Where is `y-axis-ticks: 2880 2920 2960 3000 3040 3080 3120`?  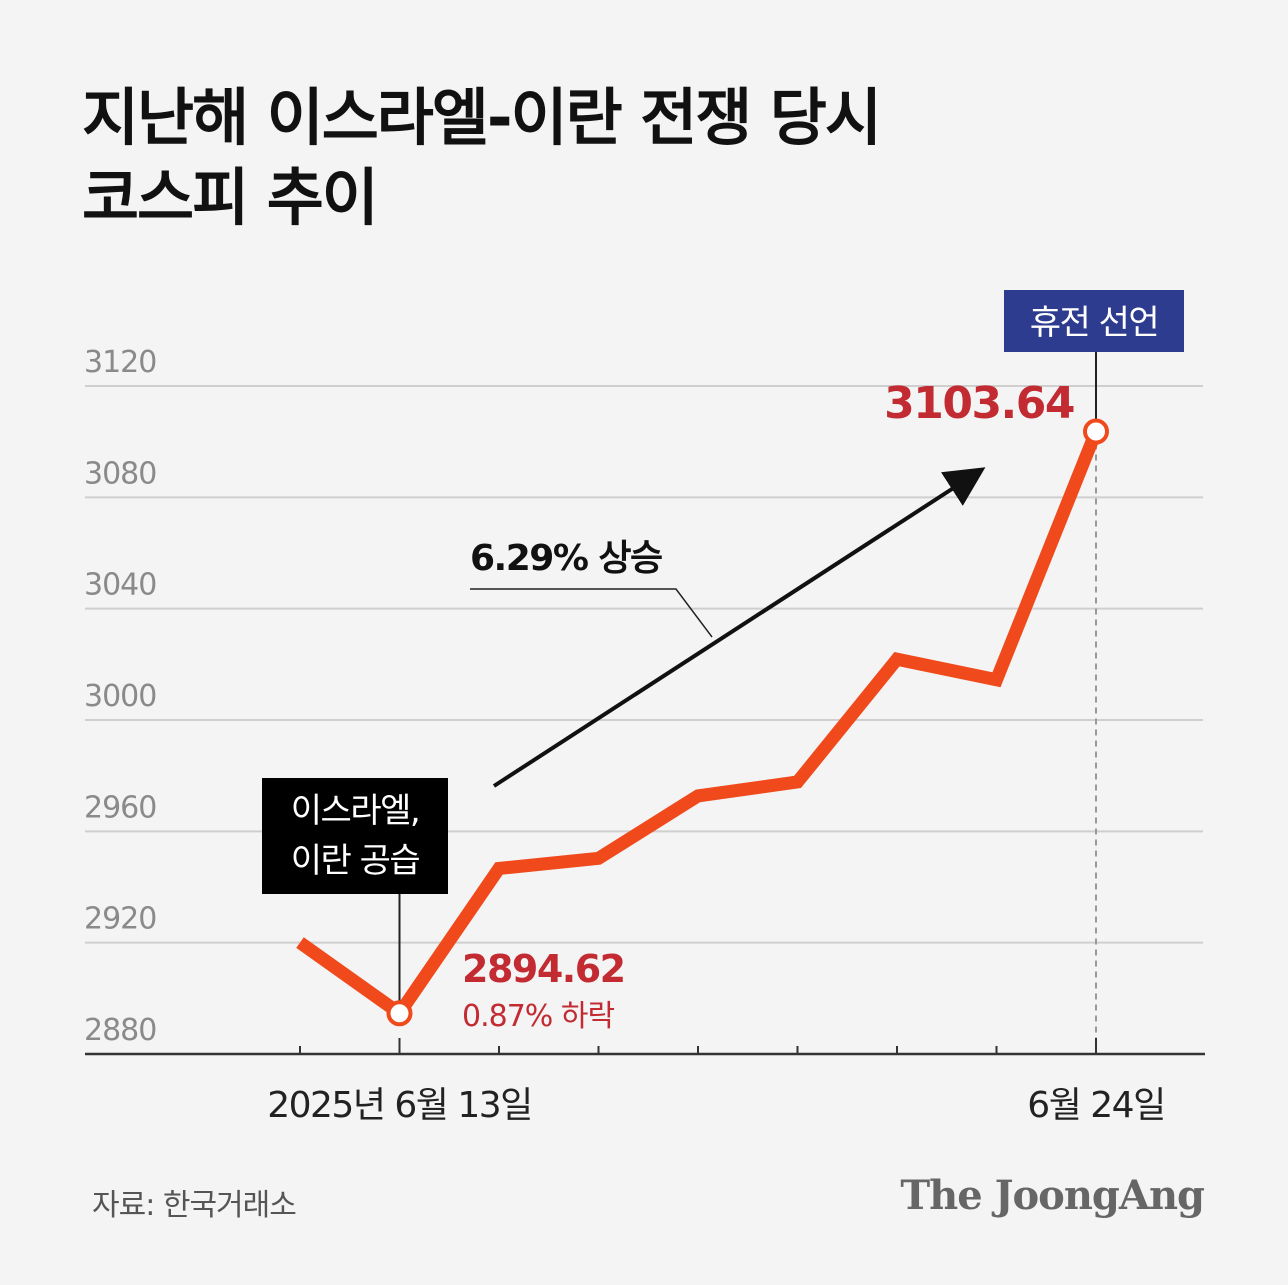
y-axis-ticks: 2880 2920 2960 3000 3040 3080 3120 is located at coordinates (120, 696).